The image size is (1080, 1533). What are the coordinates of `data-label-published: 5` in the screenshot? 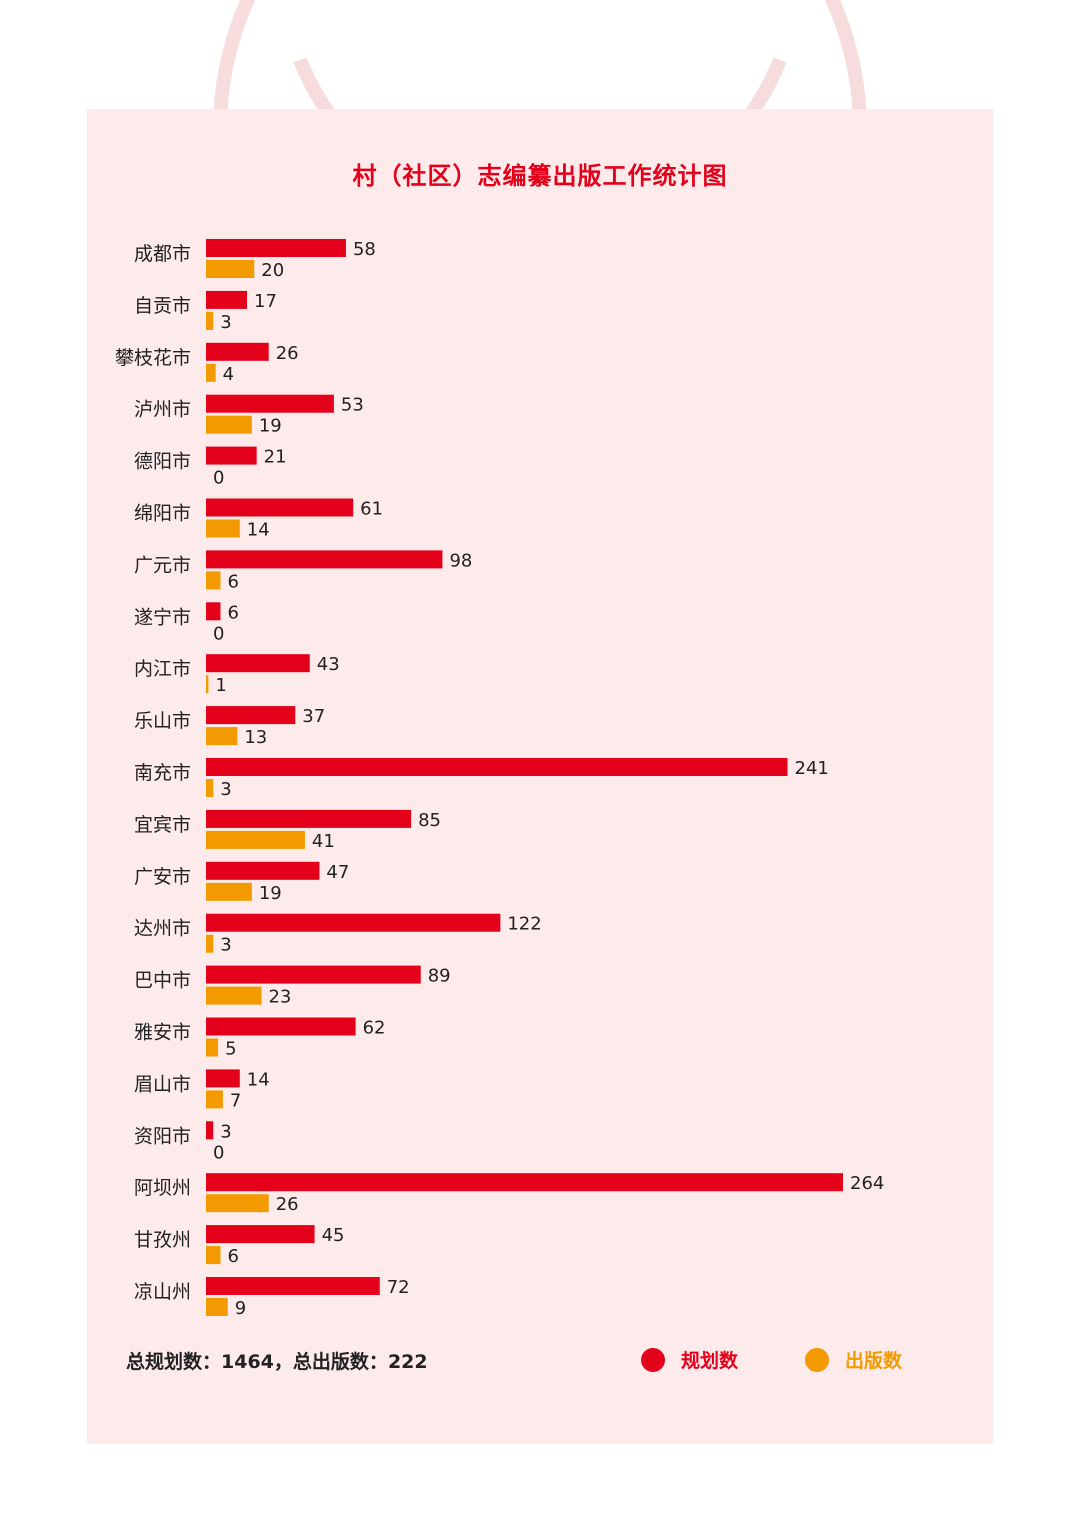 It's located at (230, 1049).